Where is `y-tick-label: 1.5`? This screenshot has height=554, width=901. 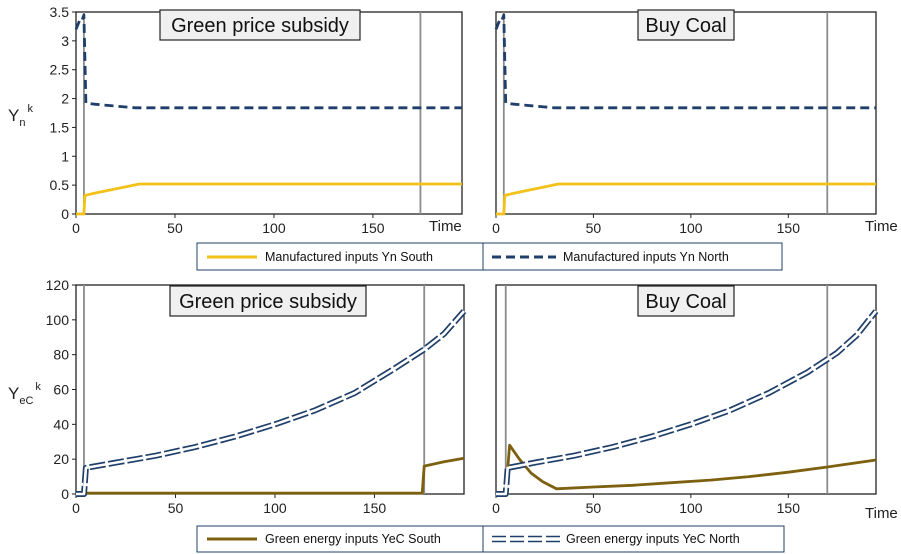
y-tick-label: 1.5 is located at coordinates (60, 127).